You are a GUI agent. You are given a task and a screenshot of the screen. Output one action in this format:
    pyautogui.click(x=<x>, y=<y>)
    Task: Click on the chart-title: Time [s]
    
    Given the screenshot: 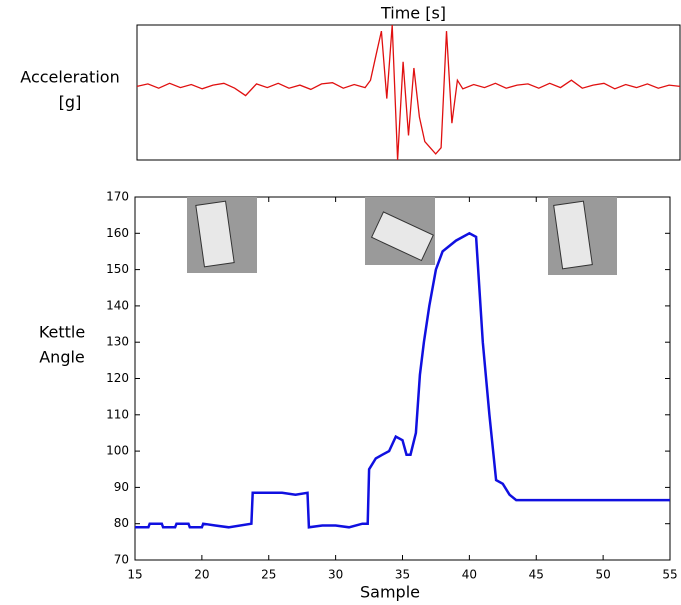 What is the action you would take?
    pyautogui.click(x=413, y=13)
    